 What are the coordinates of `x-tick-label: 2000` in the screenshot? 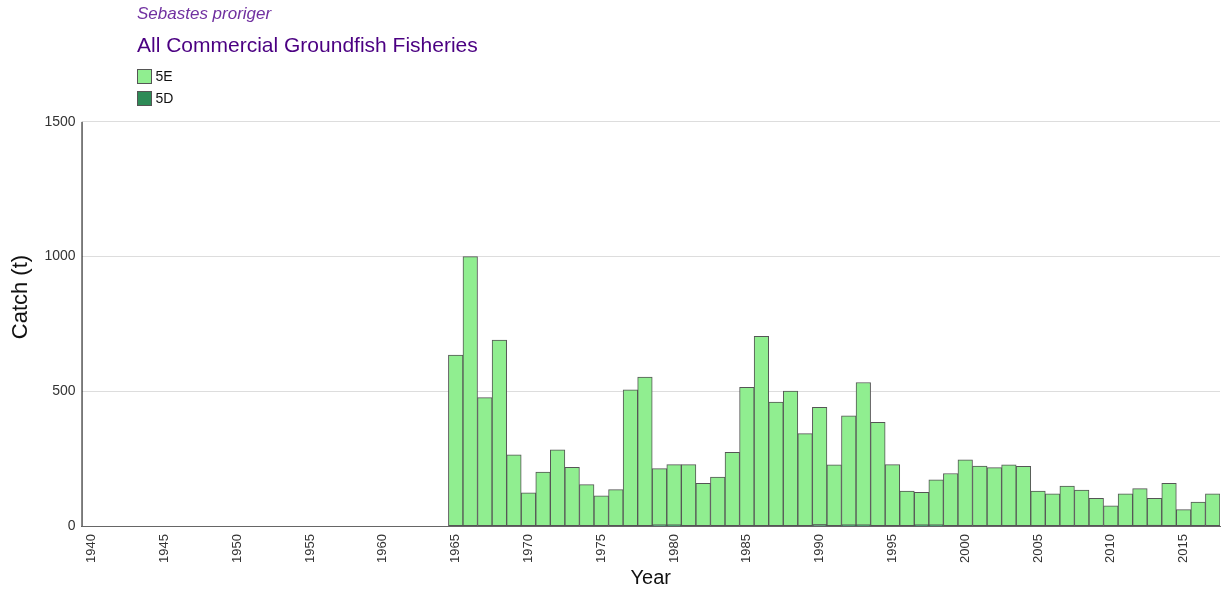 It's located at (964, 548).